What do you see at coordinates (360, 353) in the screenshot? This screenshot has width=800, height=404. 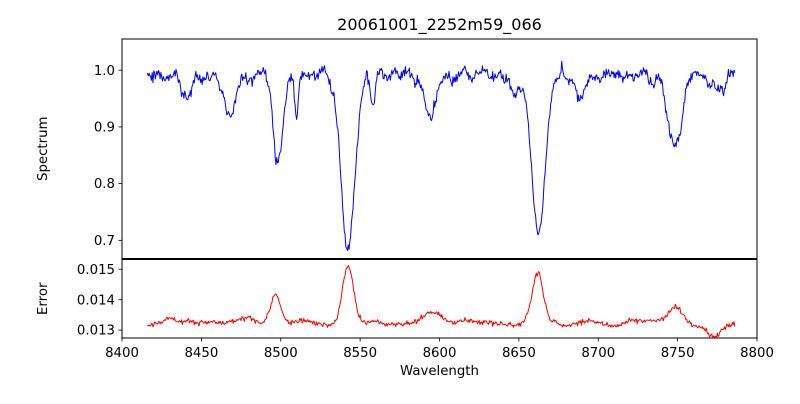 I see `x-tick-label: 8550` at bounding box center [360, 353].